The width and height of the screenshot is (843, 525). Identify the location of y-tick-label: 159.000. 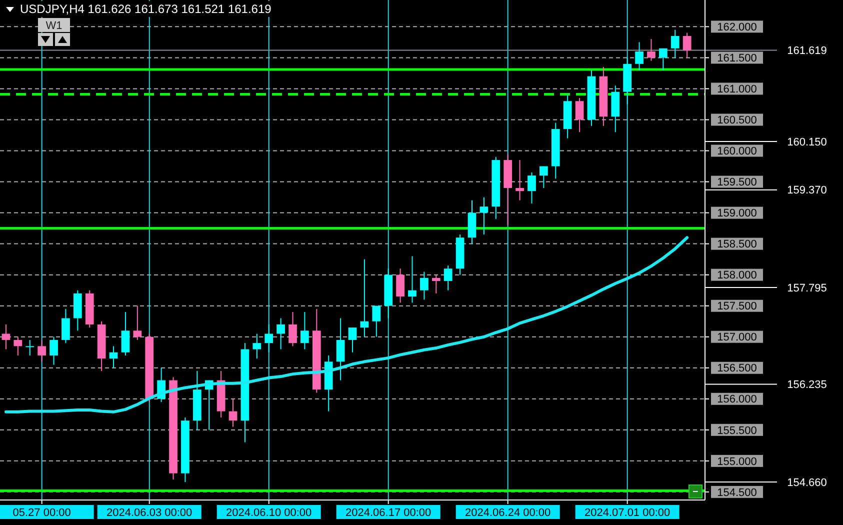
(737, 214).